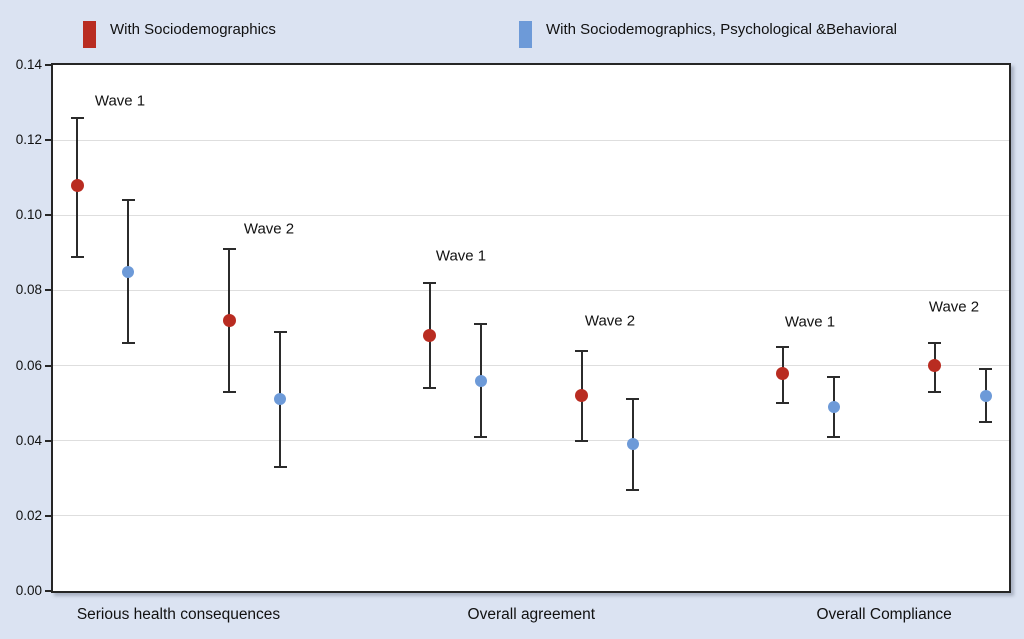  Describe the element at coordinates (28, 290) in the screenshot. I see `y-axis-tick-label: 0.08` at that location.